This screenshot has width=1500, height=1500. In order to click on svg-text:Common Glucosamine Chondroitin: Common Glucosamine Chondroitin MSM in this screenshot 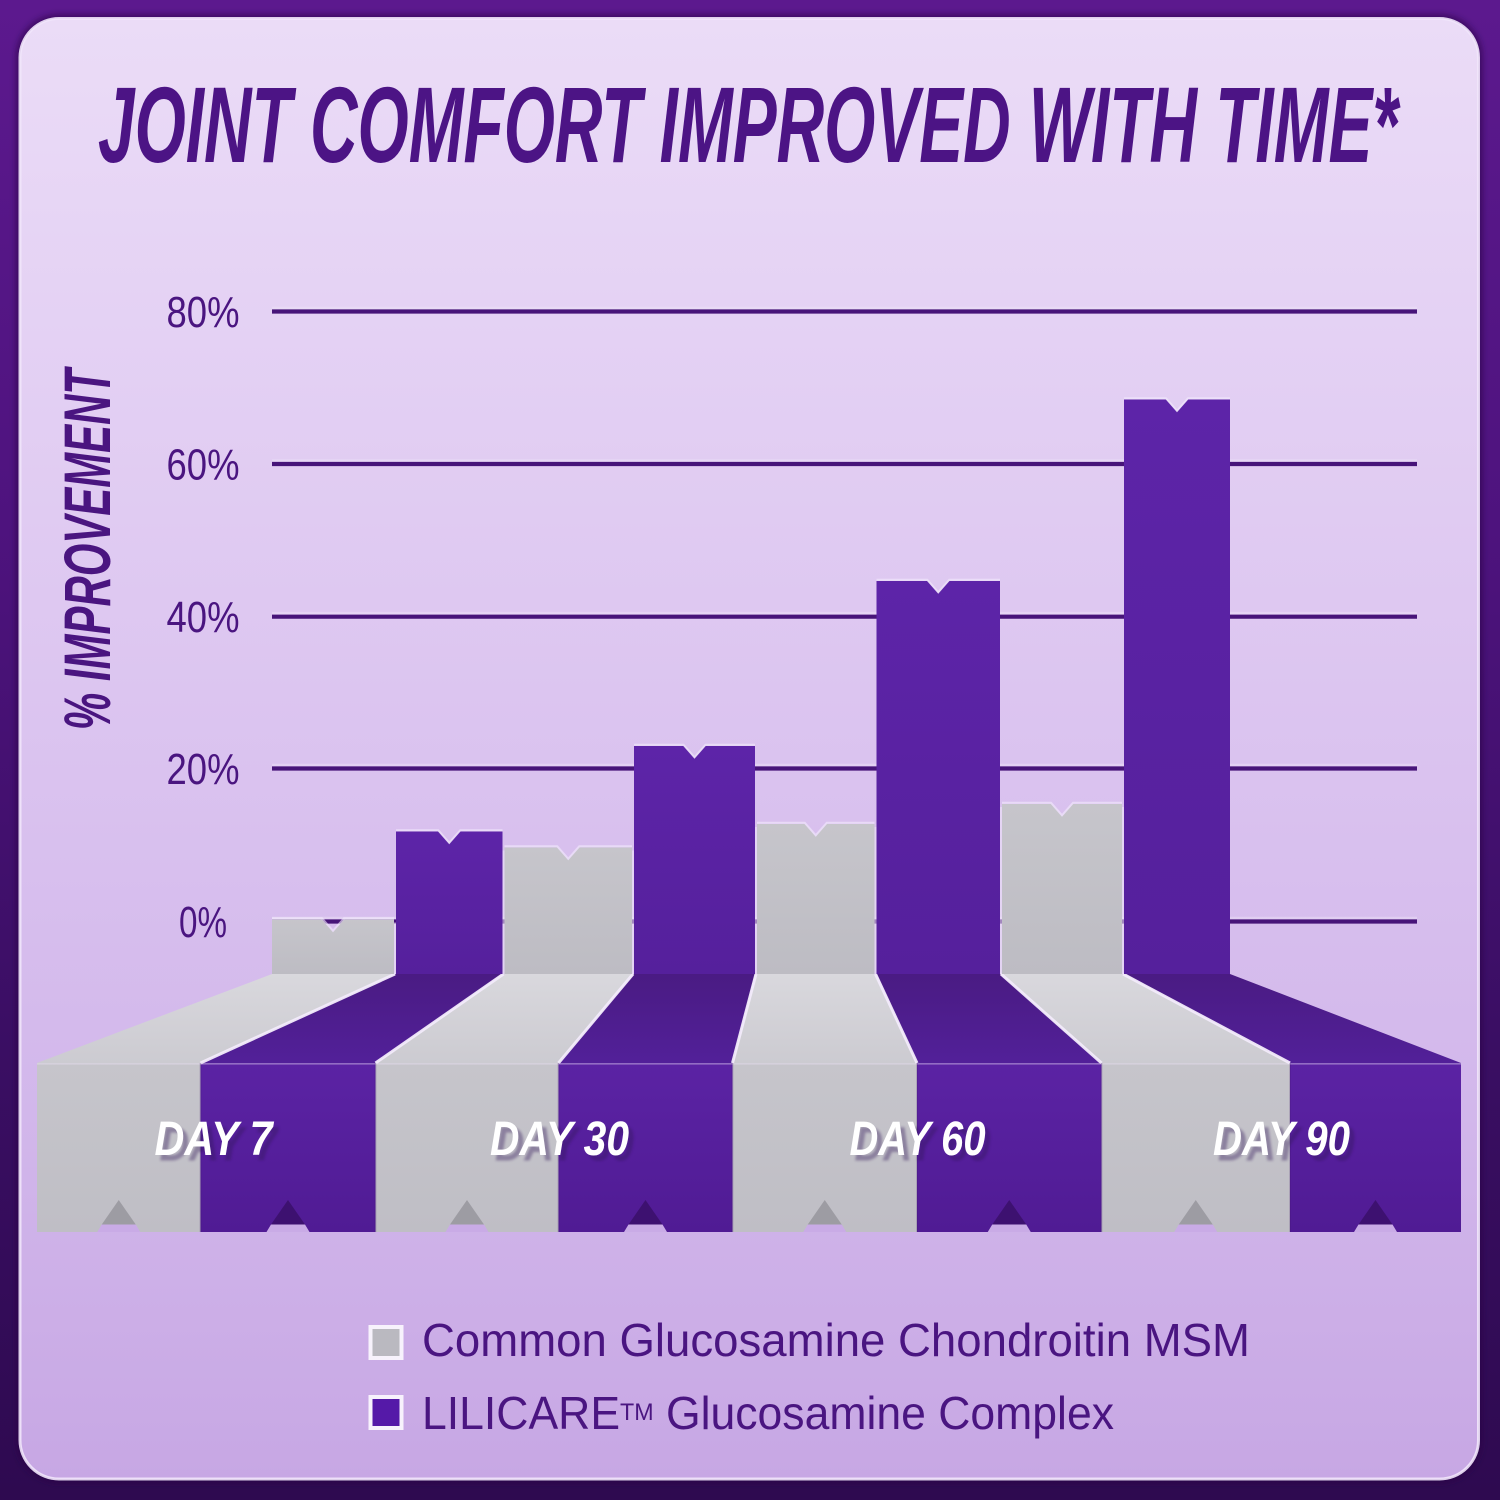, I will do `click(836, 1340)`.